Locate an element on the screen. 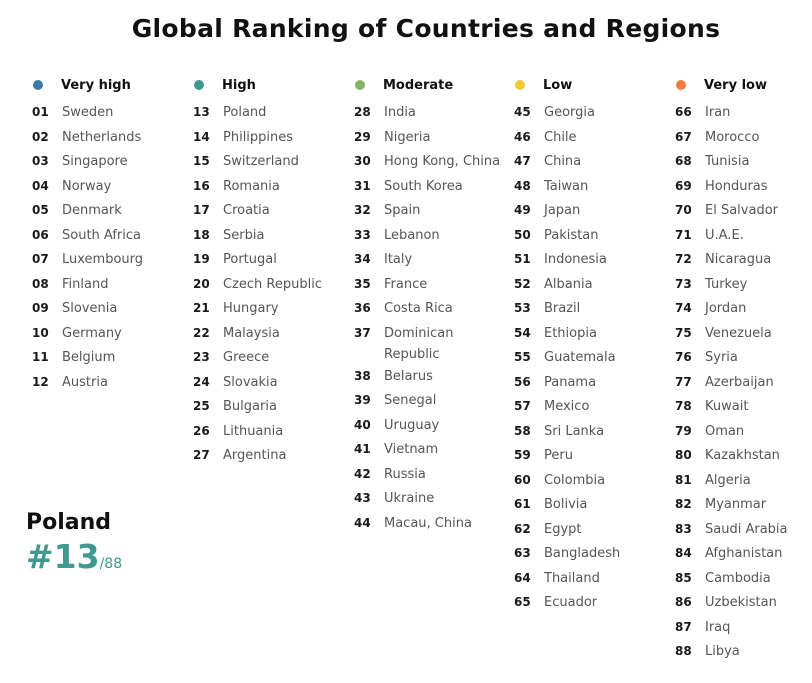 The image size is (812, 683). list-item: 06 South Africa is located at coordinates (112, 237).